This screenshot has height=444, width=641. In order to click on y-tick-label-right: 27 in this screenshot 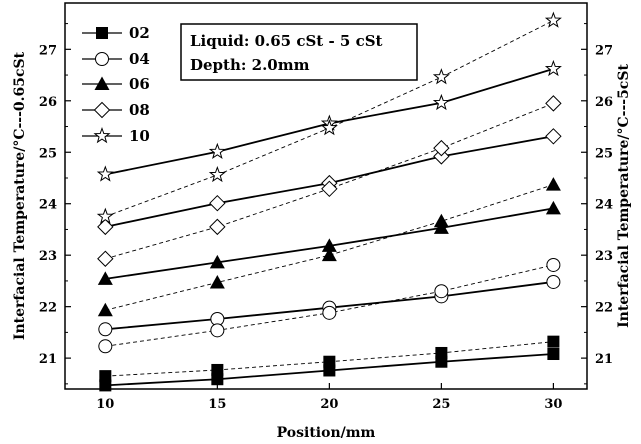, I will do `click(604, 50)`.